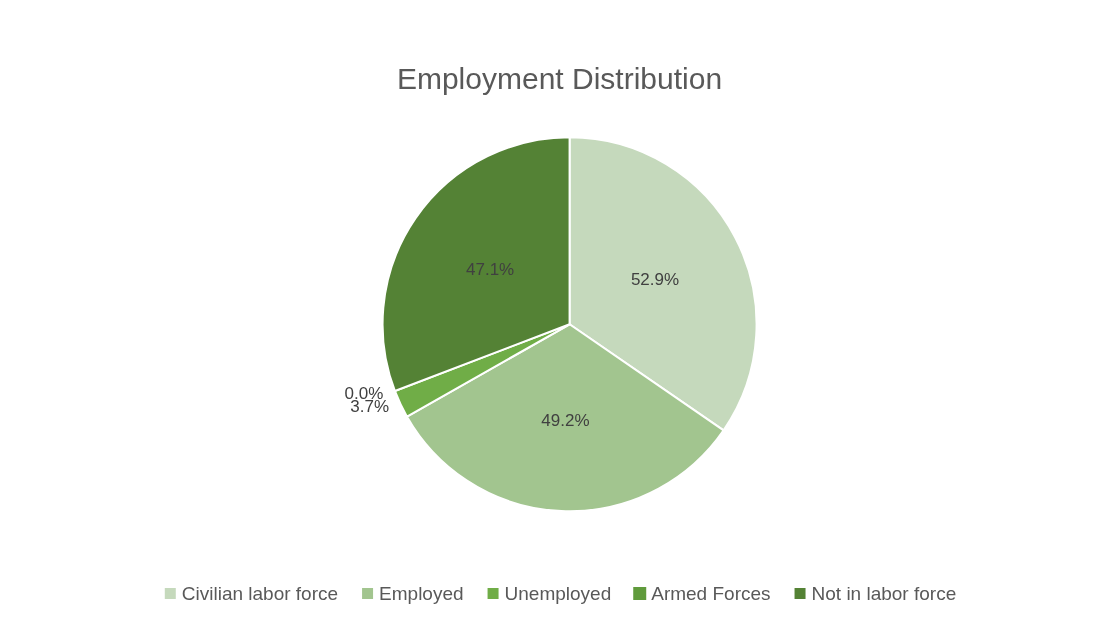  Describe the element at coordinates (711, 593) in the screenshot. I see `legend-label: Armed Forces` at that location.